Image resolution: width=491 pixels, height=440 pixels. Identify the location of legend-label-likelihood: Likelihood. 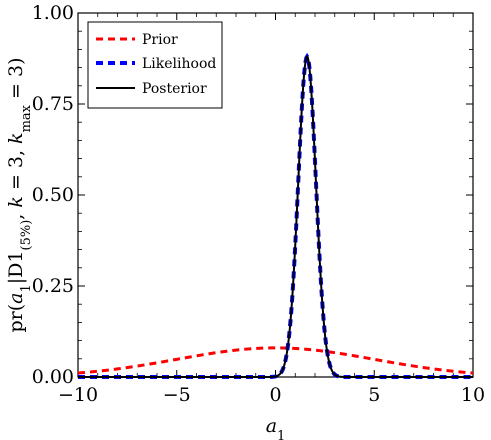
(179, 64).